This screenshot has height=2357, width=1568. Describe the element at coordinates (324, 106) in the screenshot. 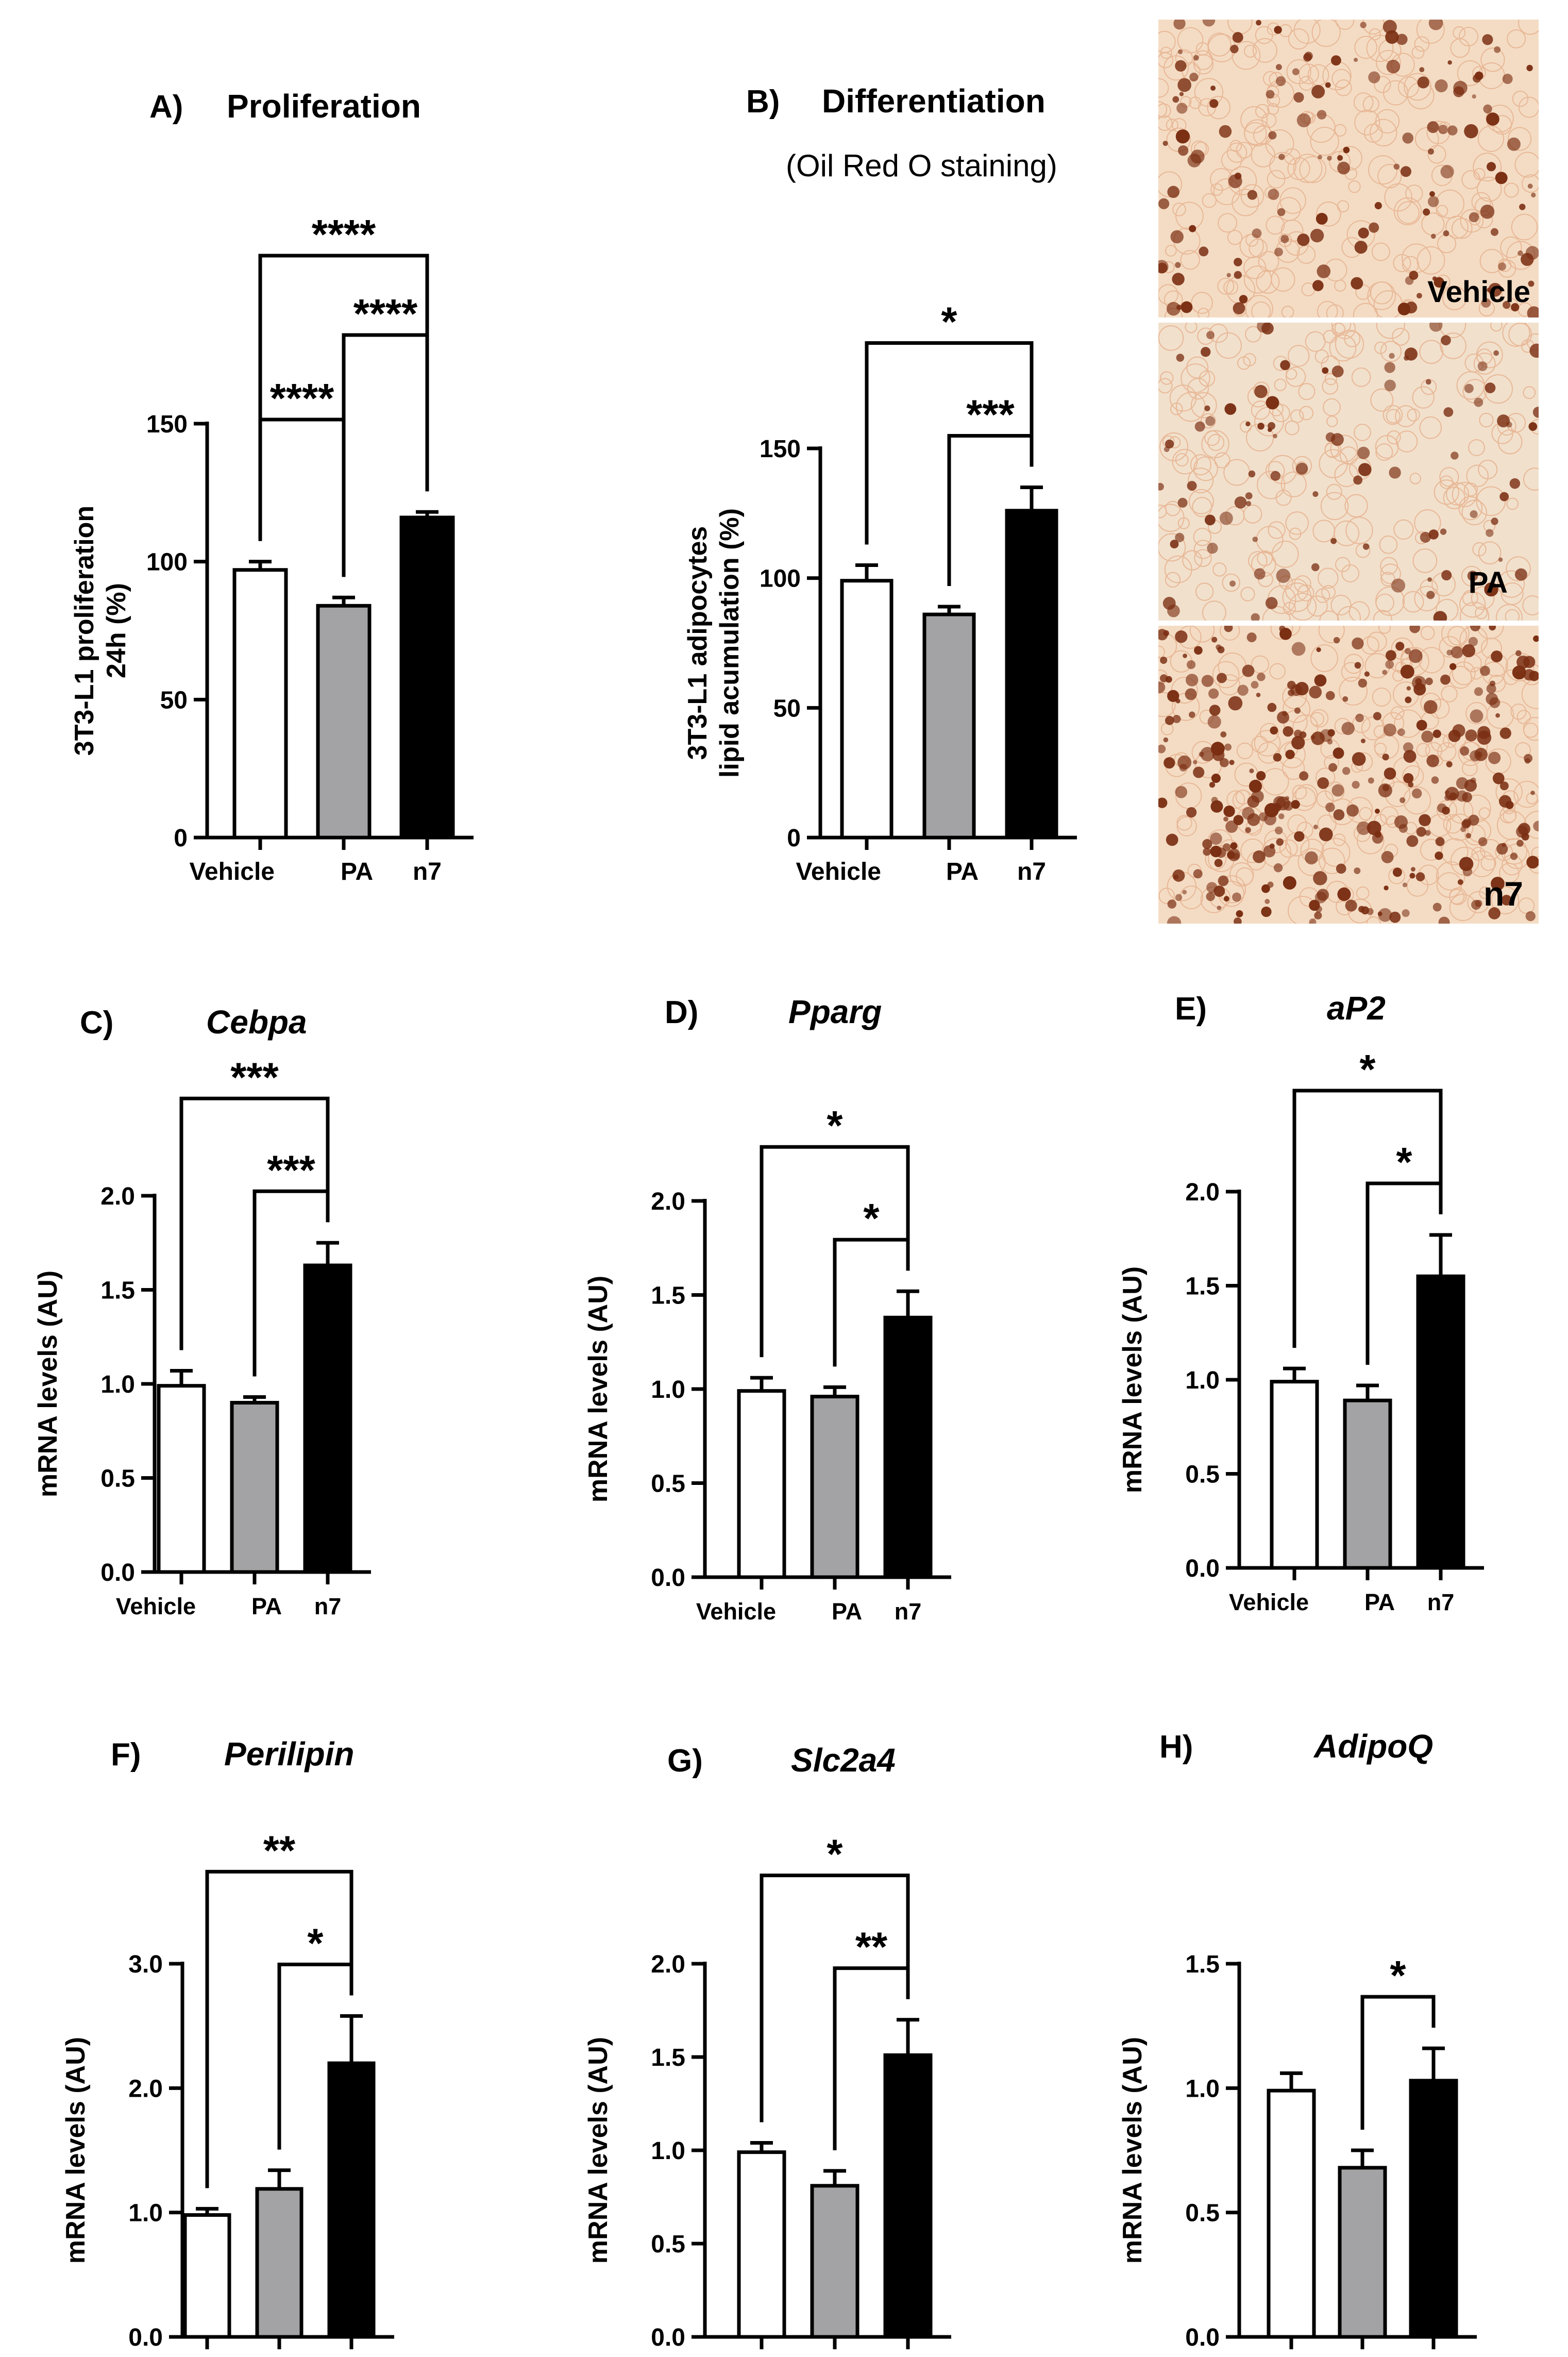

I see `chart-title: Proliferation` at that location.